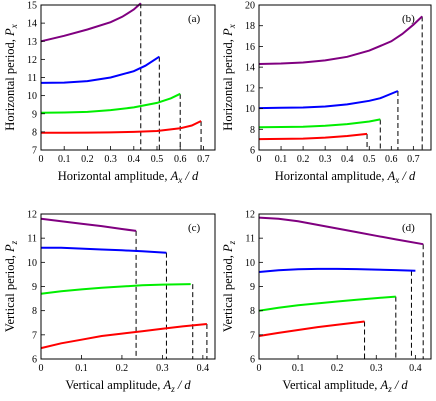 The height and width of the screenshot is (401, 436). I want to click on x-axis-label-text: Vertical amplitude,, so click(331, 385).